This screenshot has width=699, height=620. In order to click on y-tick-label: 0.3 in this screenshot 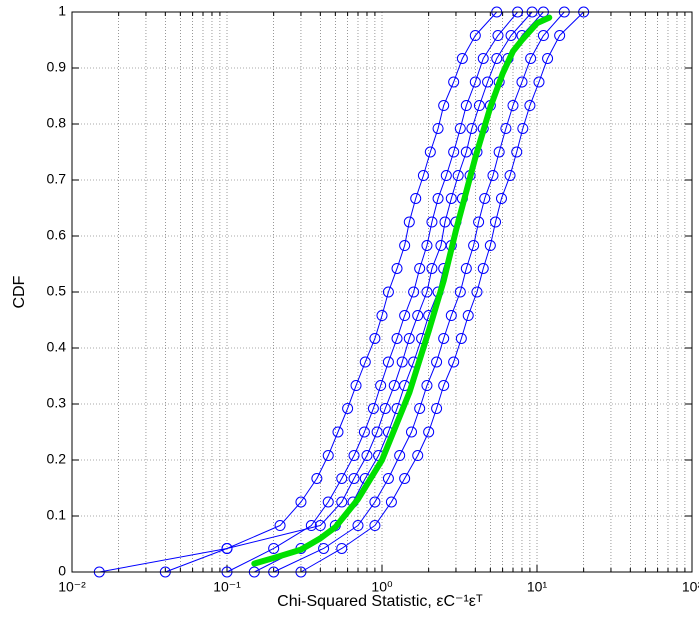, I will do `click(57, 403)`.